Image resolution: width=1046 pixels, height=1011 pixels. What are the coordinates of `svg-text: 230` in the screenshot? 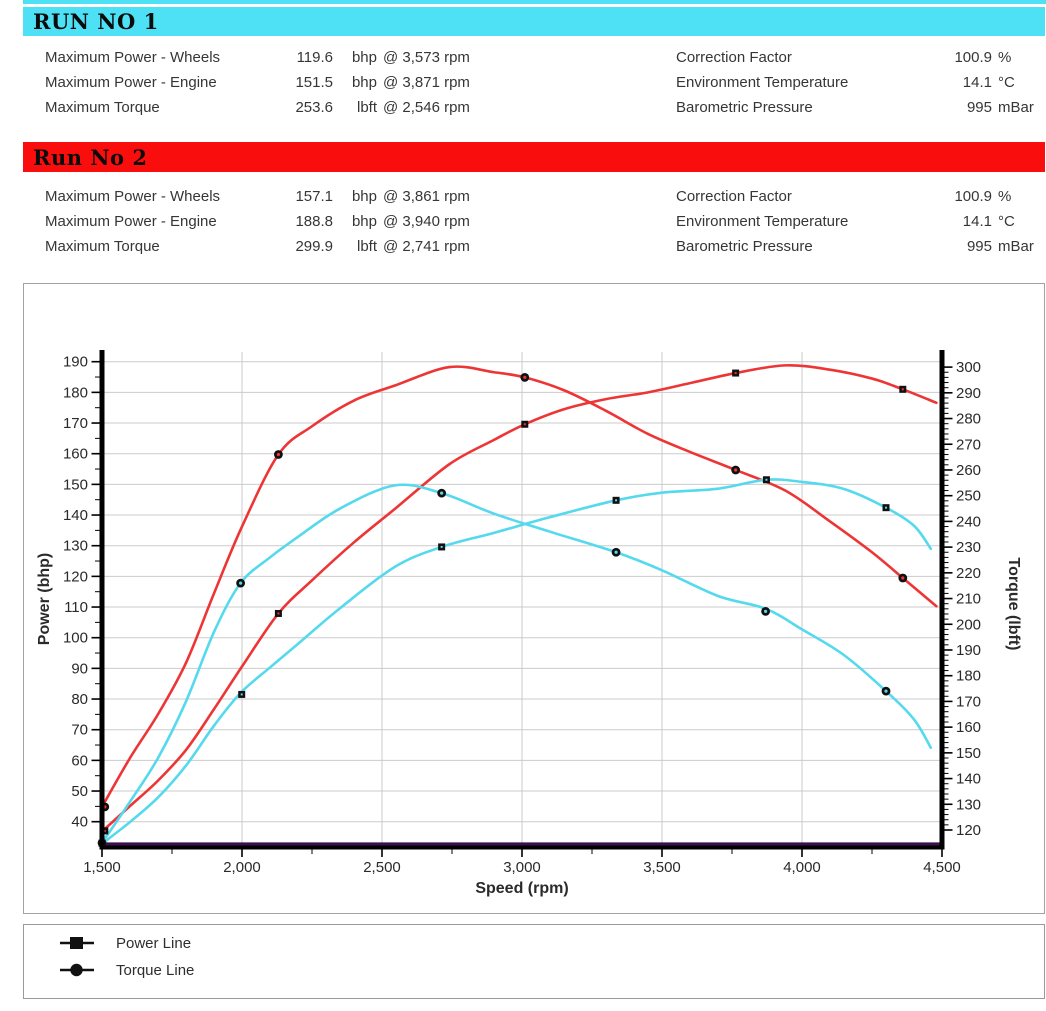 It's located at (968, 547).